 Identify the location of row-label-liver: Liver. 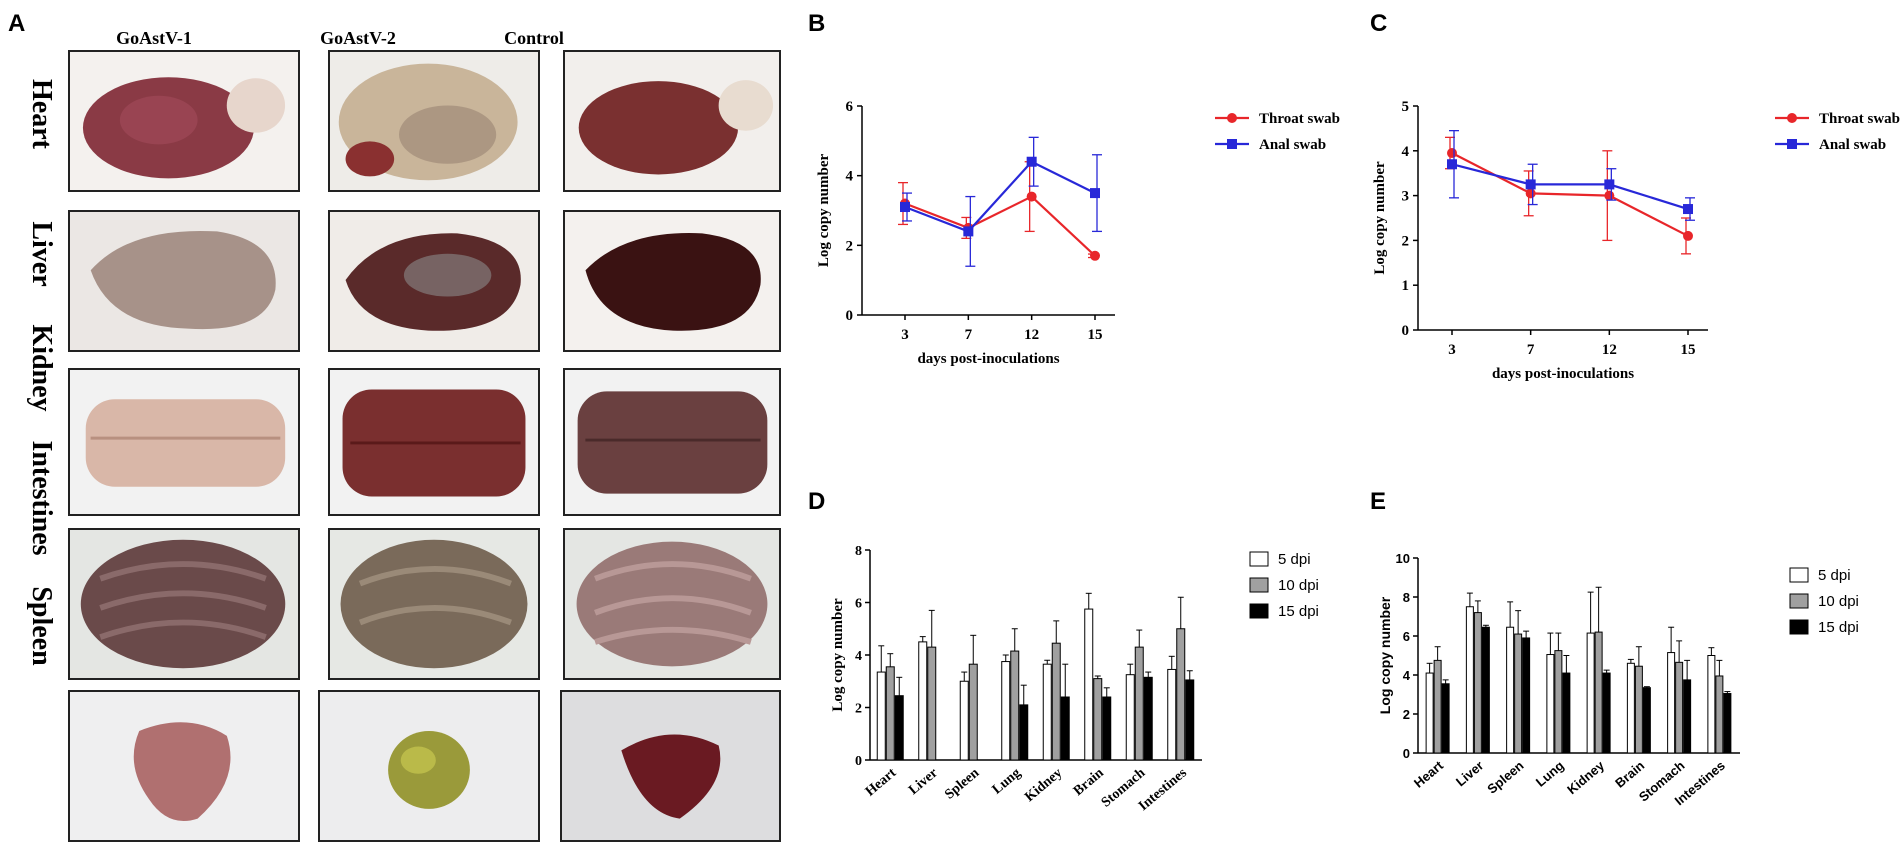
(41, 254).